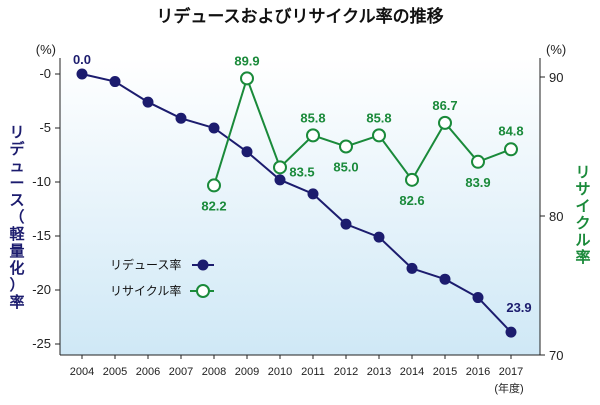  I want to click on axis-title-char: デ, so click(17, 149).